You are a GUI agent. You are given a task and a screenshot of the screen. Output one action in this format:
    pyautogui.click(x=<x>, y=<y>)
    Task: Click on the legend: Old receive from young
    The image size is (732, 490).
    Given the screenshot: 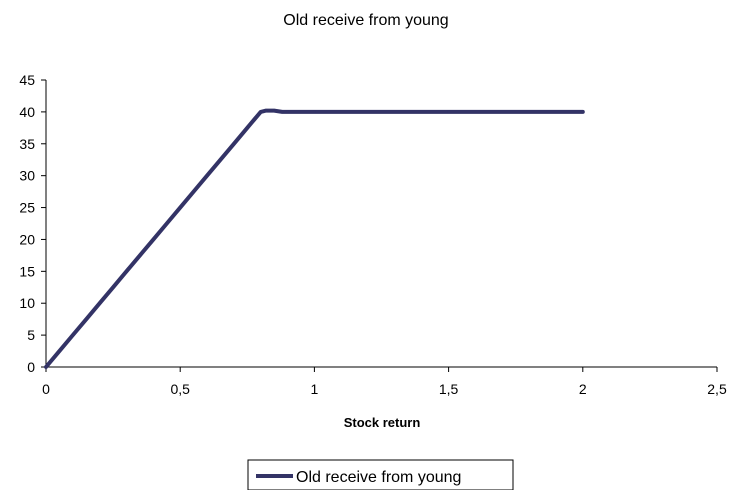 What is the action you would take?
    pyautogui.click(x=380, y=474)
    